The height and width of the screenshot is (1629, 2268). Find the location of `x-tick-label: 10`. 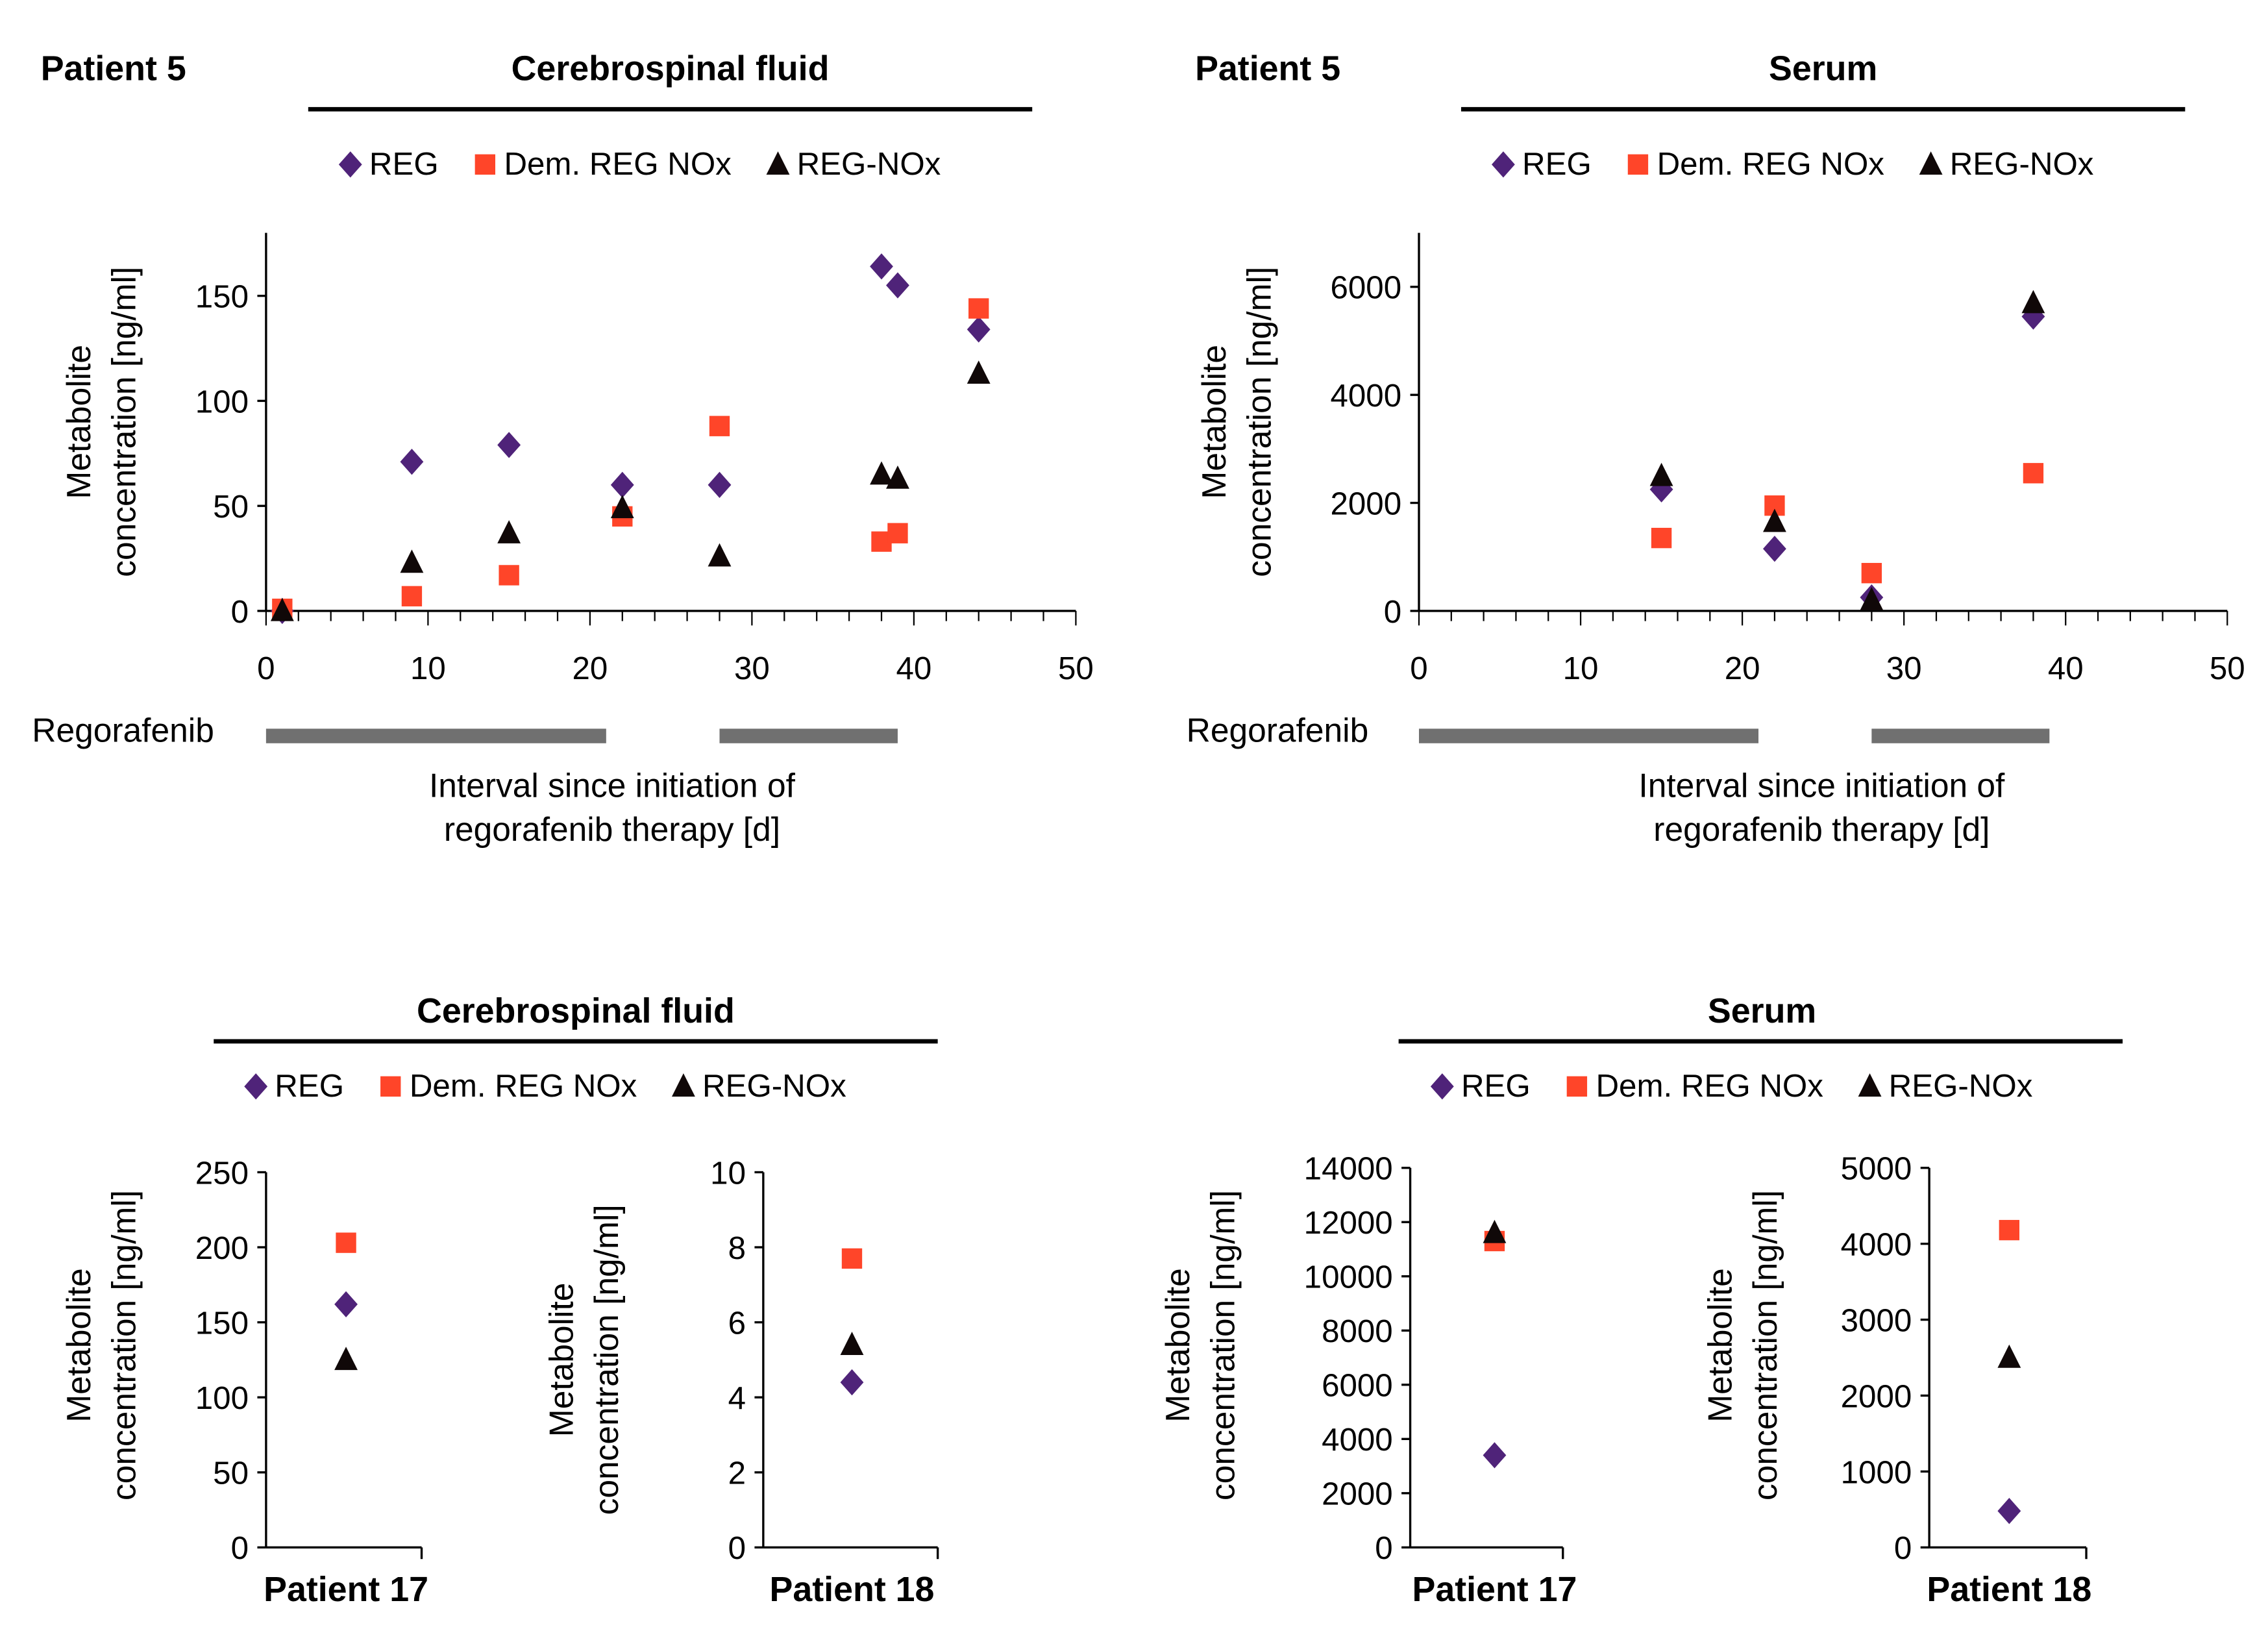

x-tick-label: 10 is located at coordinates (1581, 668).